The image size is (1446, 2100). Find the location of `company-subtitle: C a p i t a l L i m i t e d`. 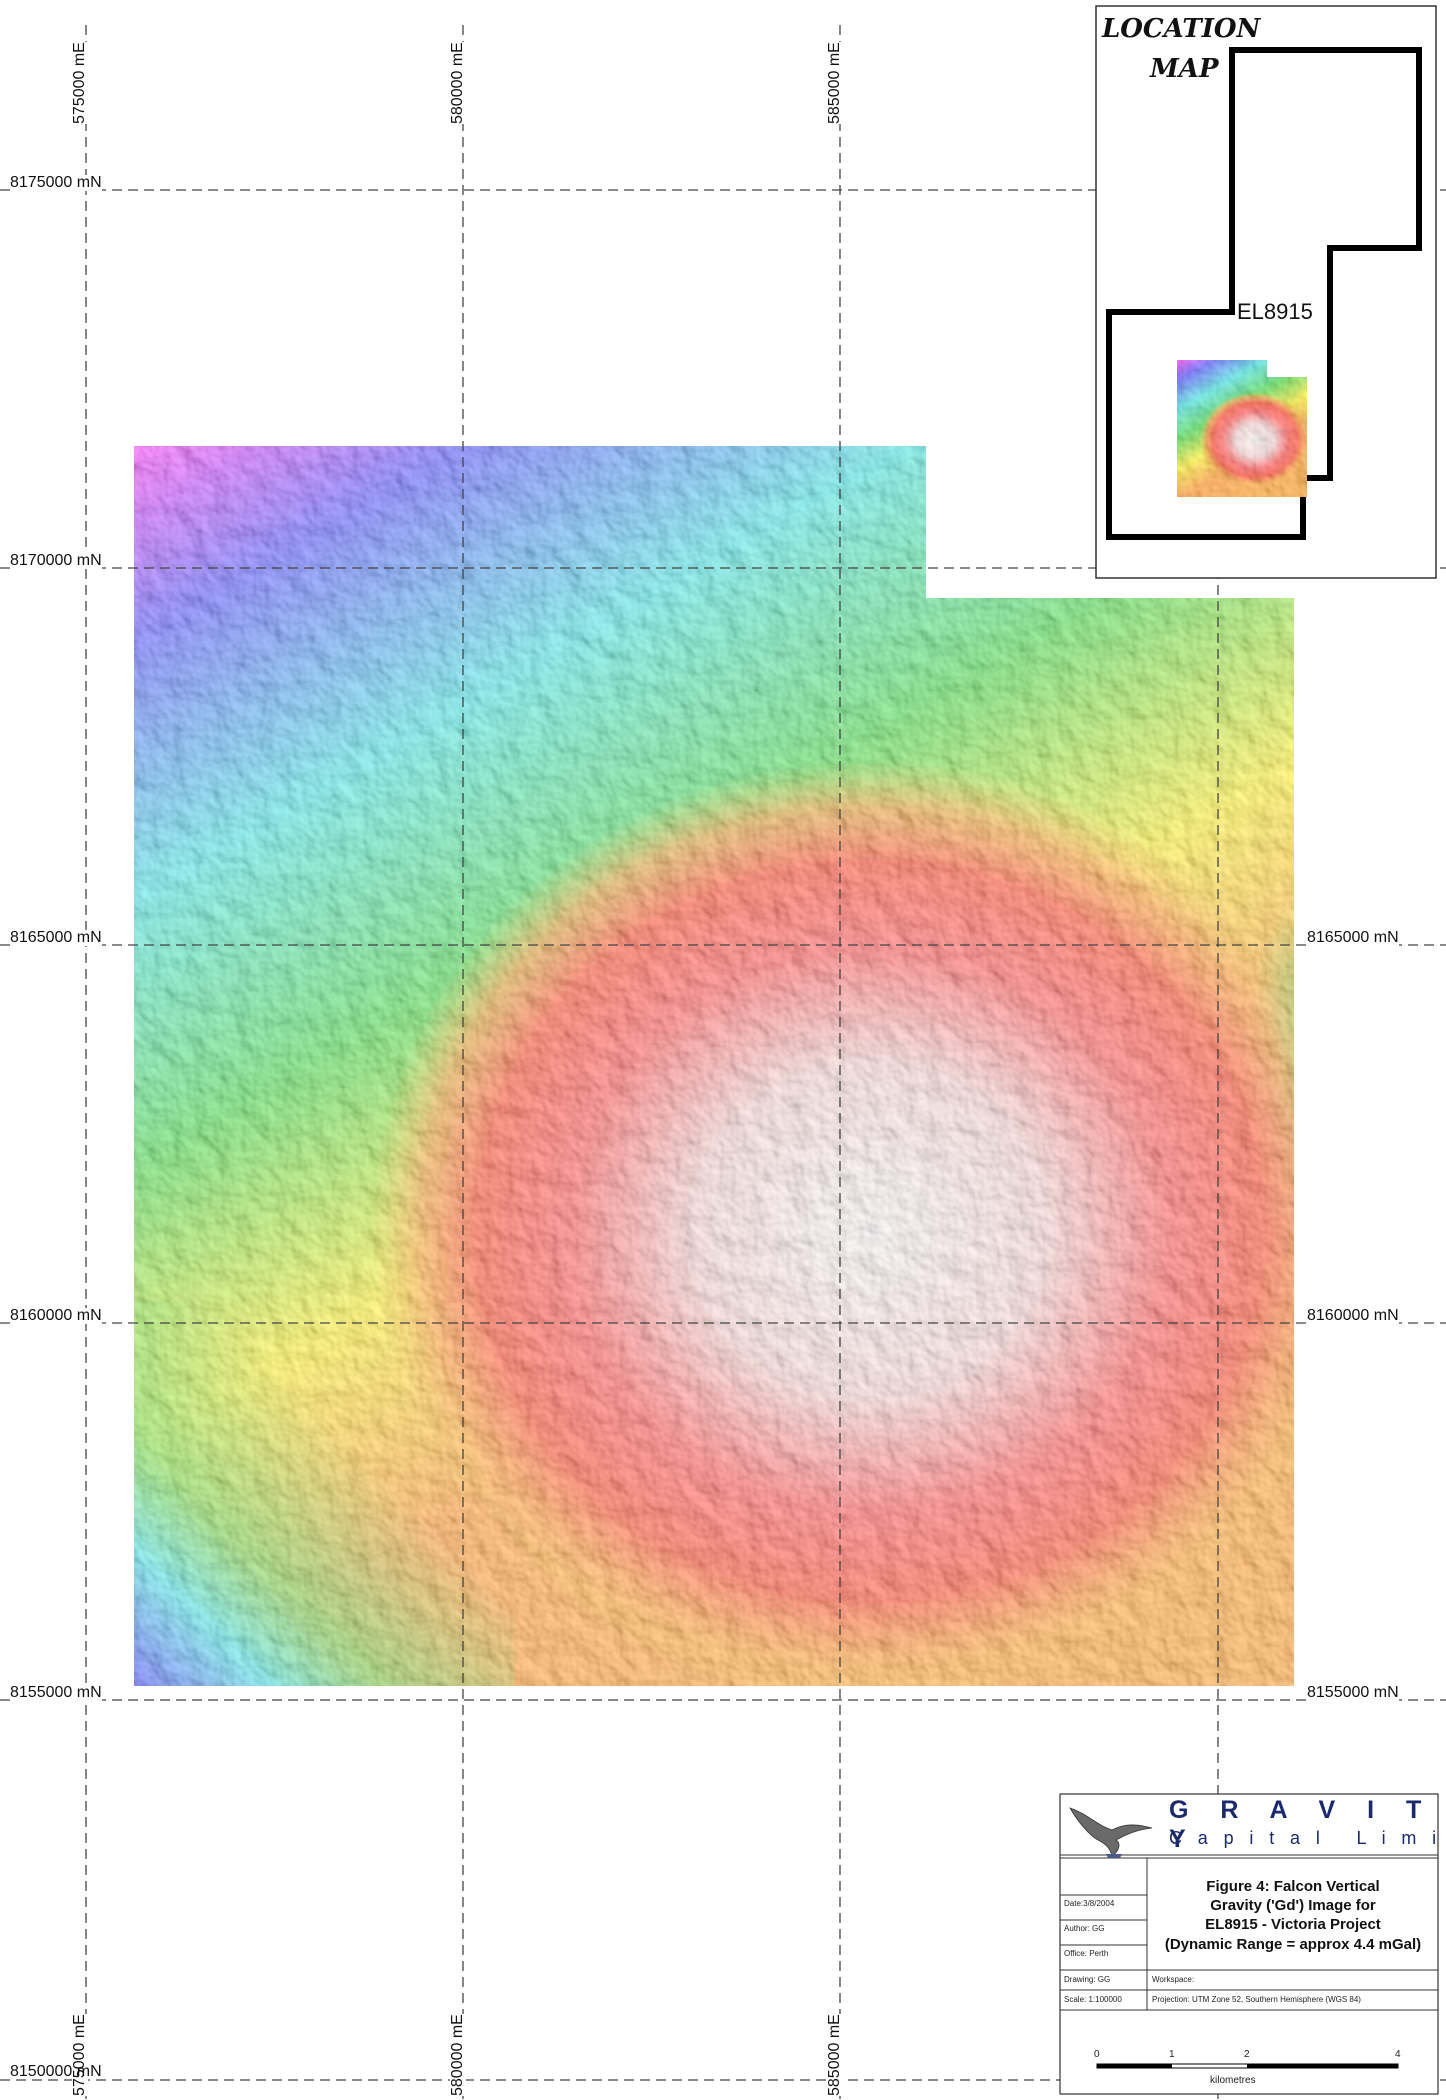

company-subtitle: C a p i t a l L i m i t e d is located at coordinates (1305, 1838).